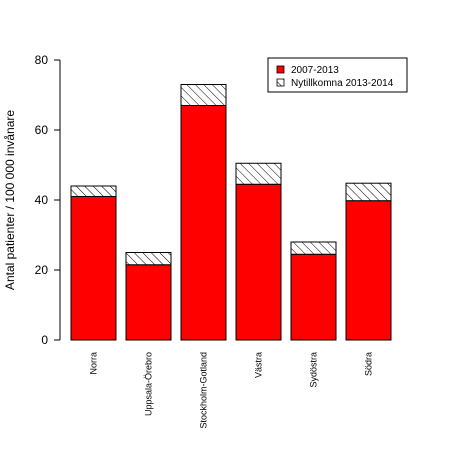  I want to click on legend-swatch-2007-2013, so click(280, 69).